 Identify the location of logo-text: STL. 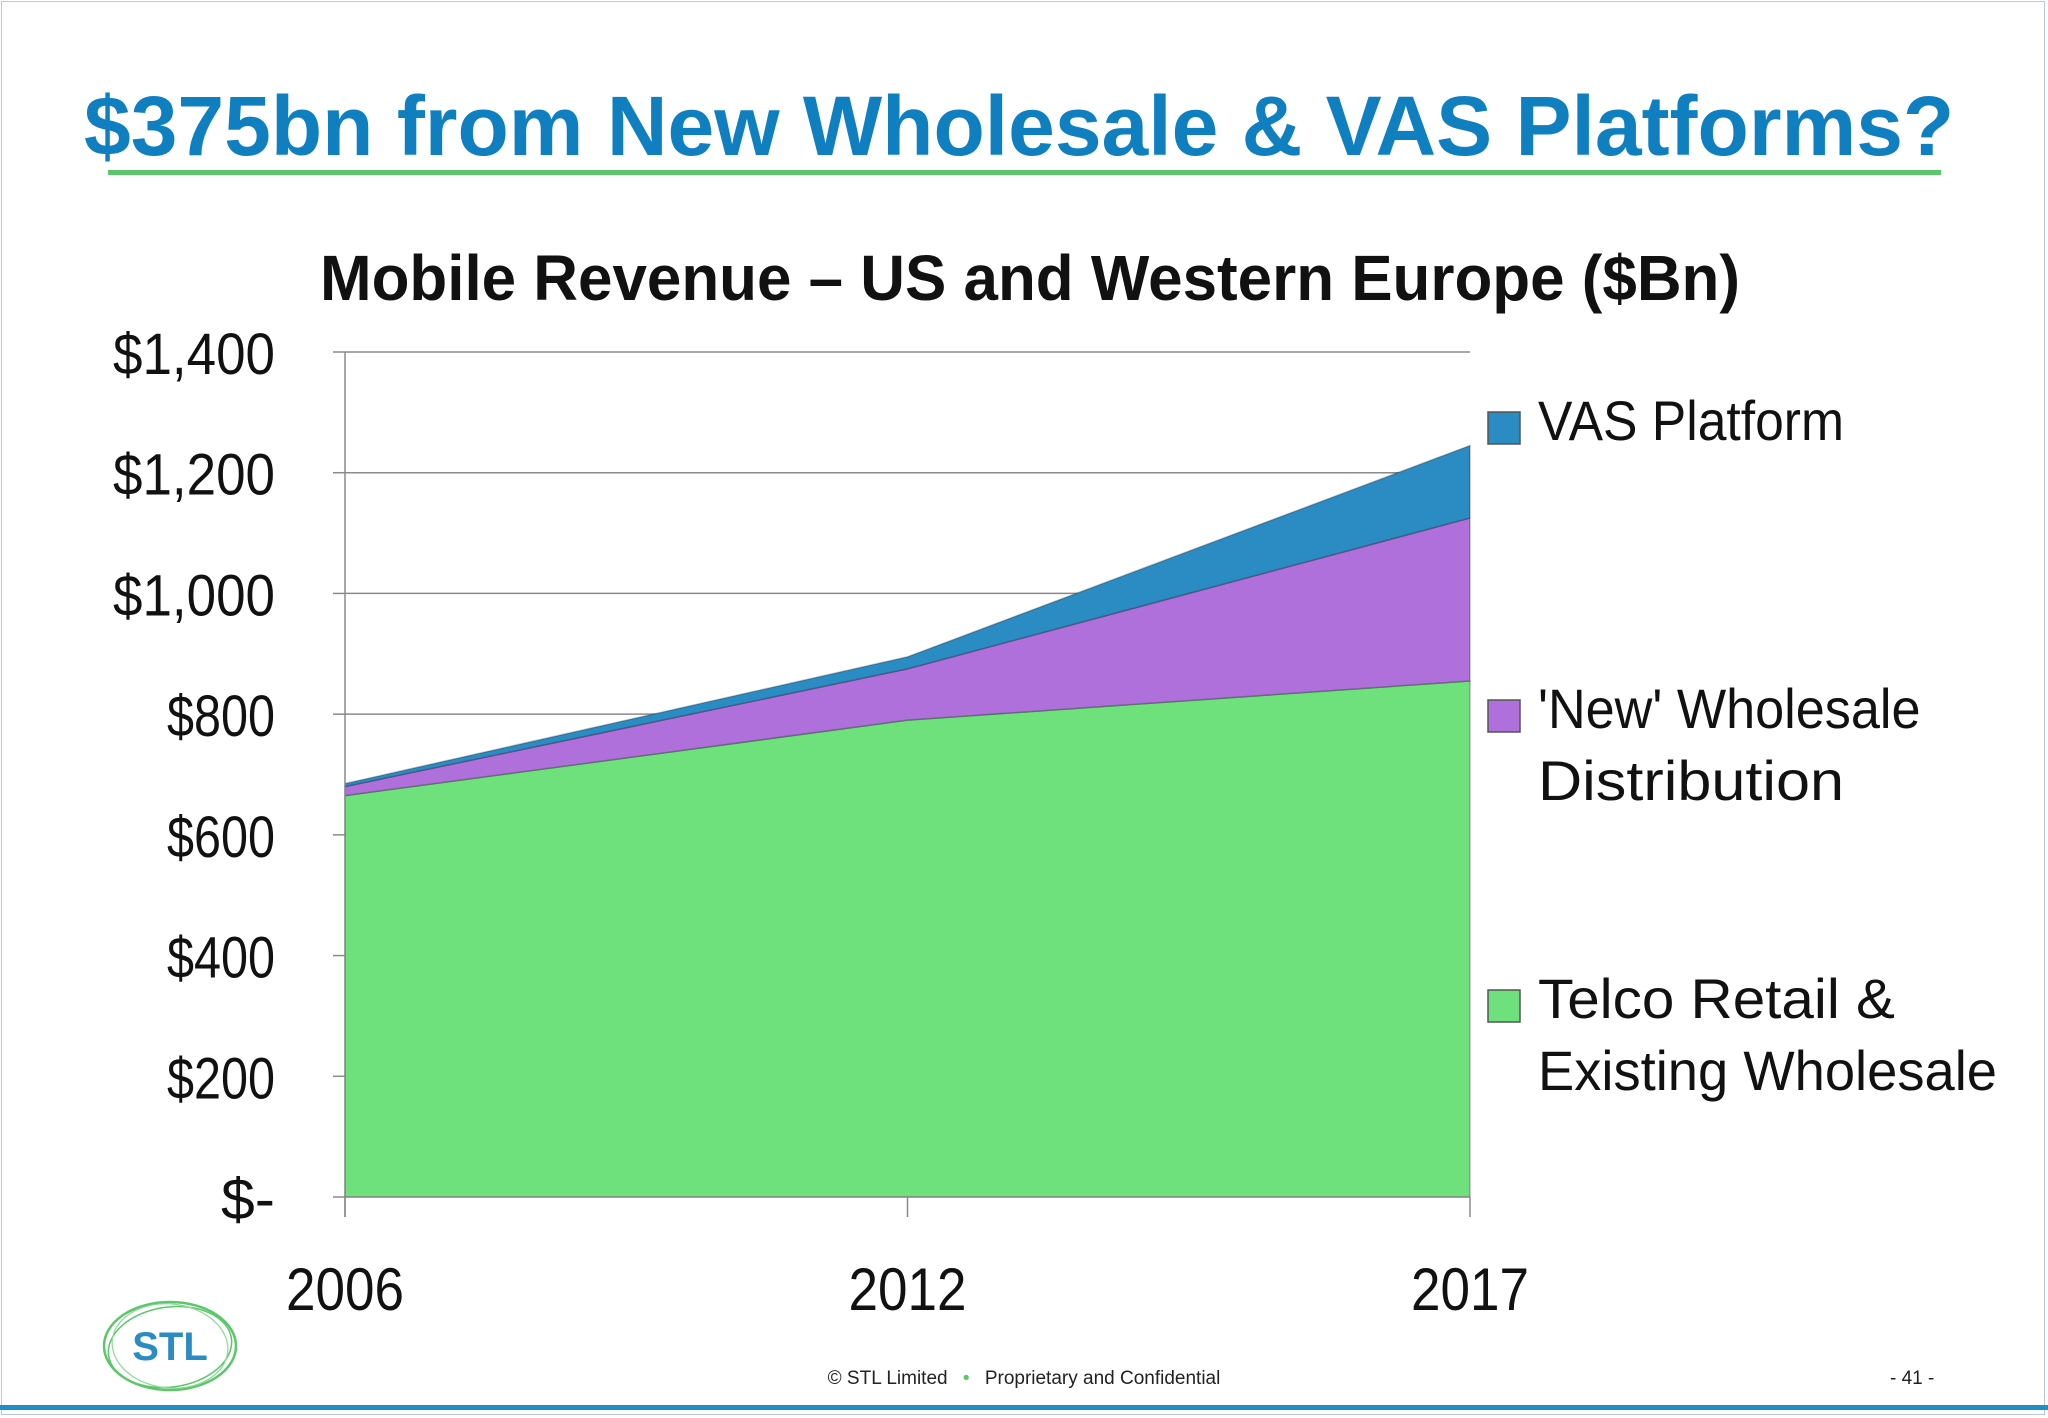
(170, 1347).